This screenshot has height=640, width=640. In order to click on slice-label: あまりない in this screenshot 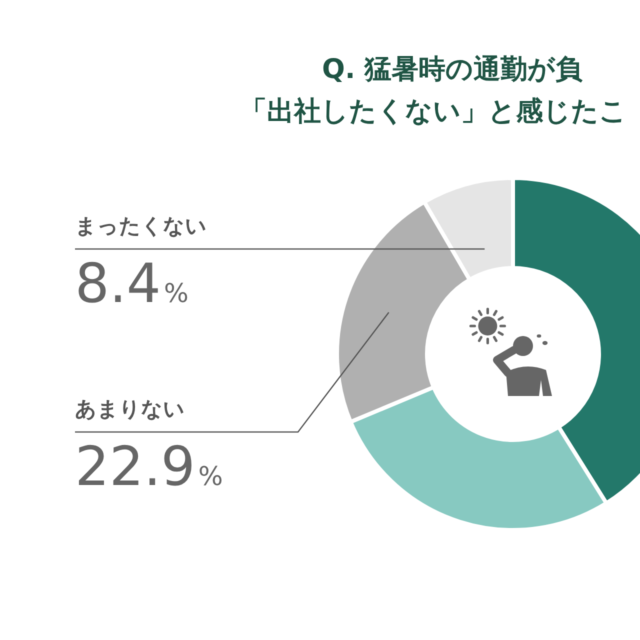, I will do `click(130, 409)`.